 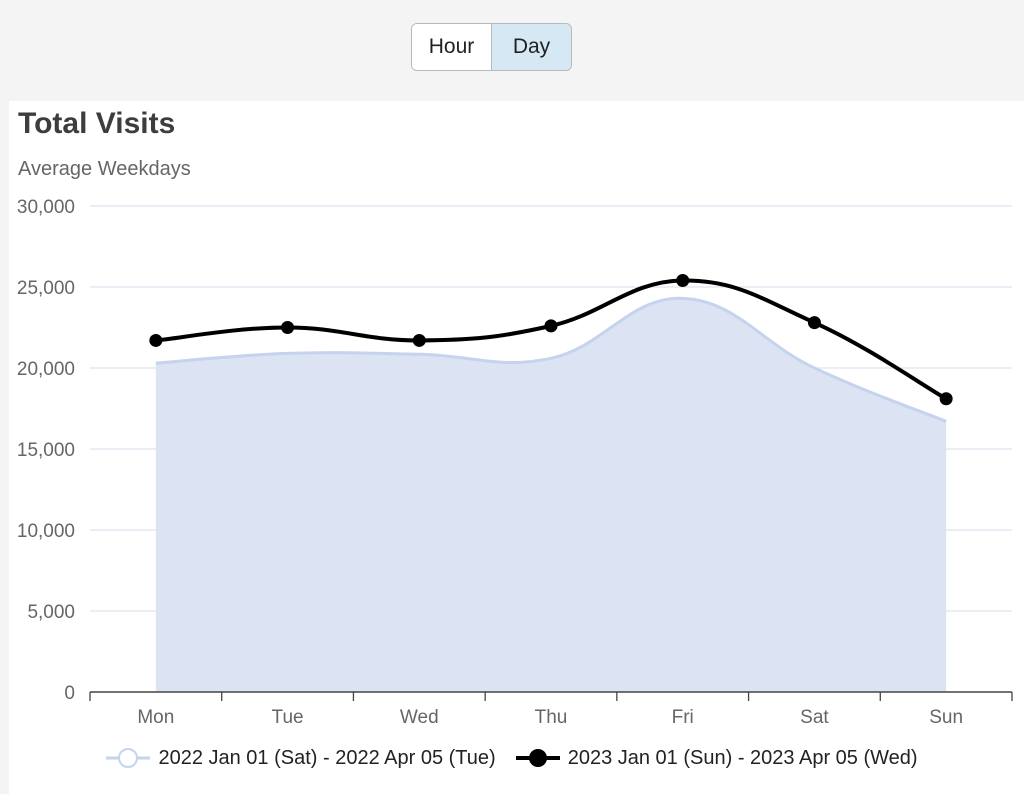 What do you see at coordinates (537, 758) in the screenshot?
I see `legend-line-marker-icon` at bounding box center [537, 758].